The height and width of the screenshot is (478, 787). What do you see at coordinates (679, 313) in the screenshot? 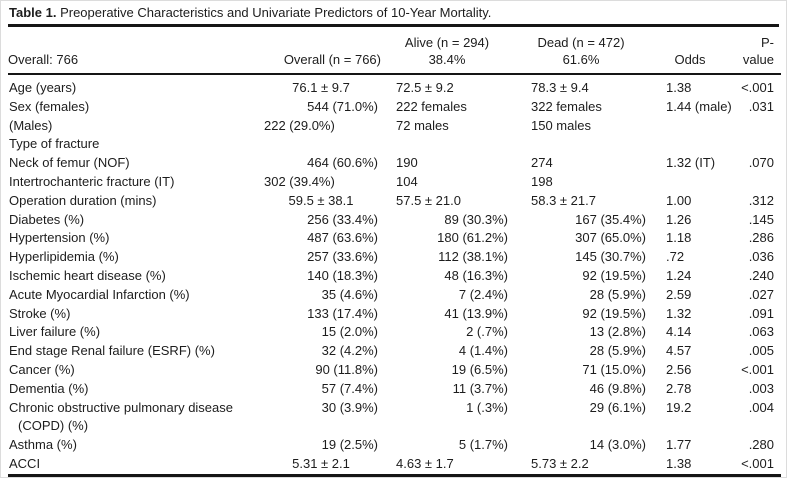
I see `table-cell: 1.32` at bounding box center [679, 313].